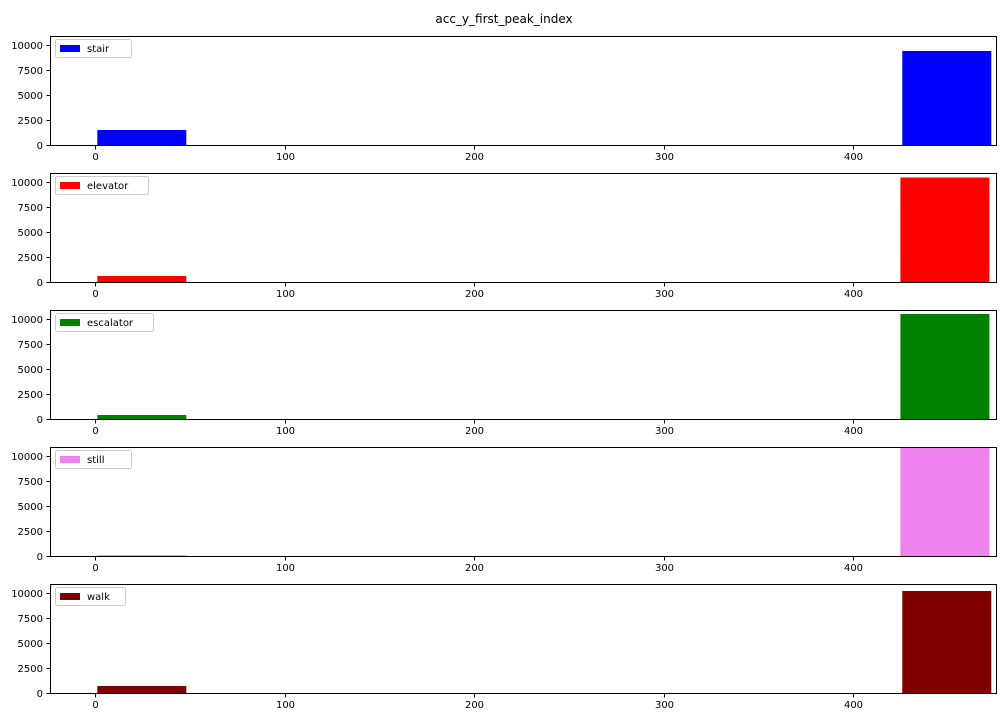  What do you see at coordinates (504, 19) in the screenshot?
I see `figure-title: acc_y_first_peak_index` at bounding box center [504, 19].